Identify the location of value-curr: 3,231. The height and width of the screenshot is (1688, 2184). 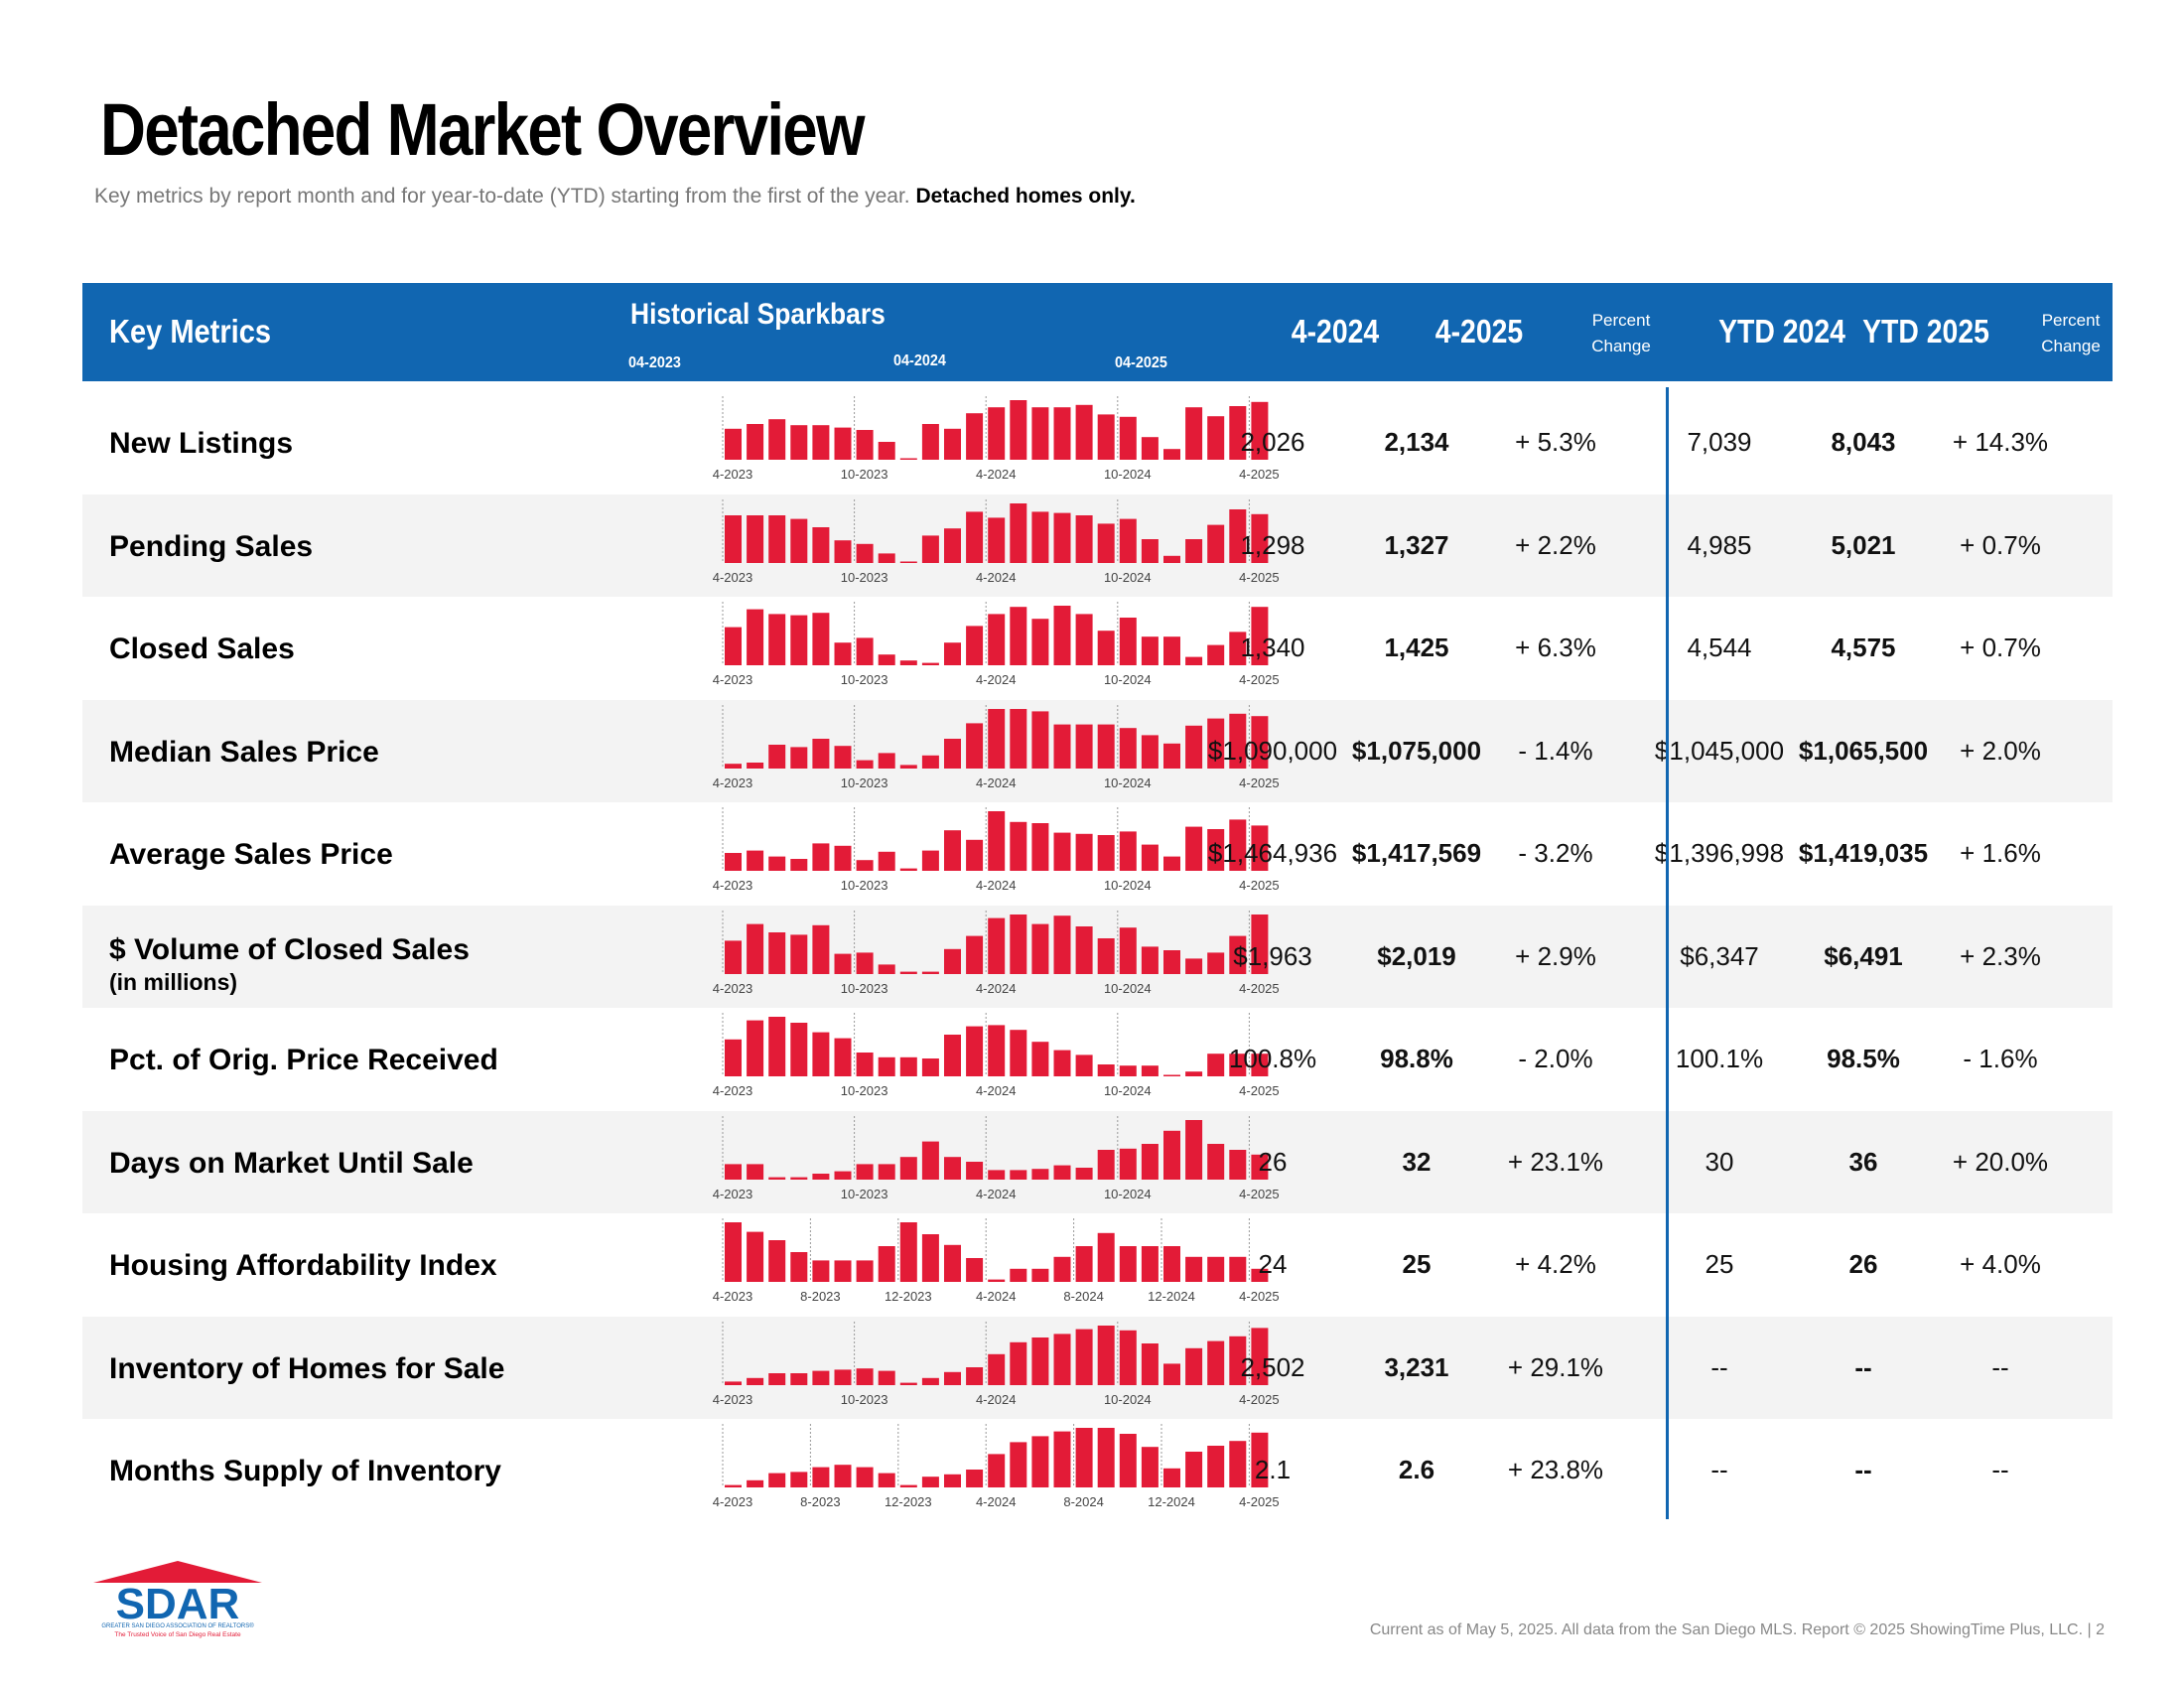
(1416, 1366).